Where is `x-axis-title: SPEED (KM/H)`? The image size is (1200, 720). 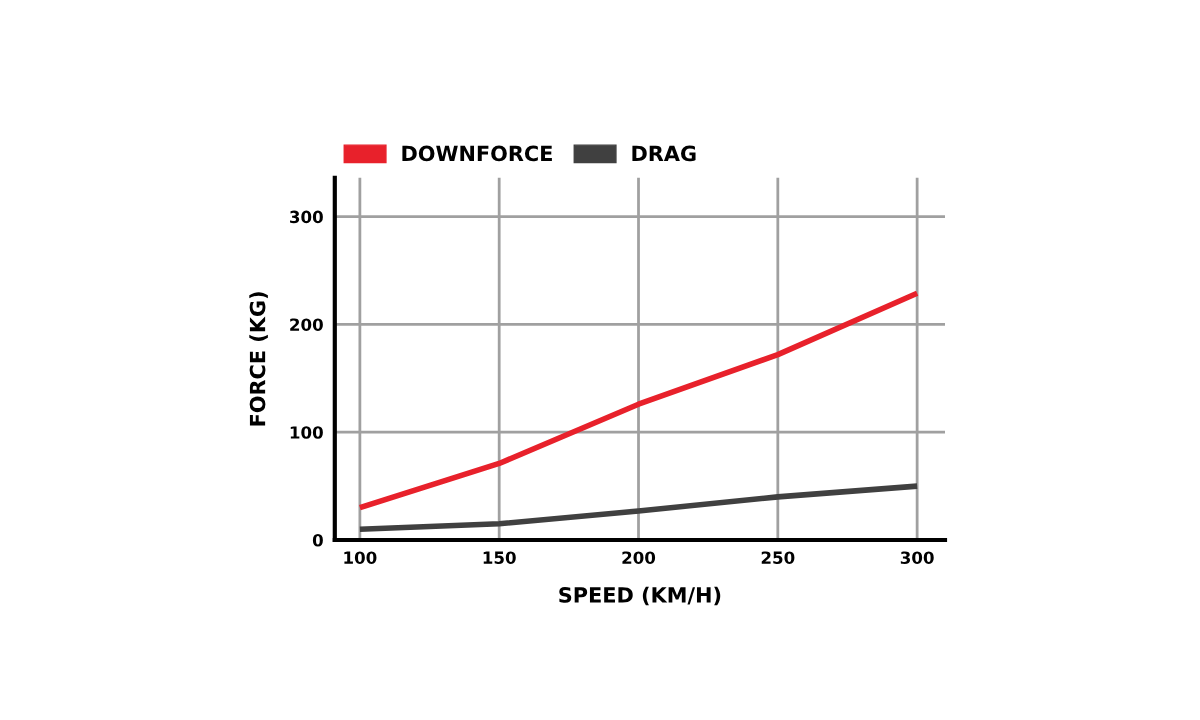
x-axis-title: SPEED (KM/H) is located at coordinates (640, 596).